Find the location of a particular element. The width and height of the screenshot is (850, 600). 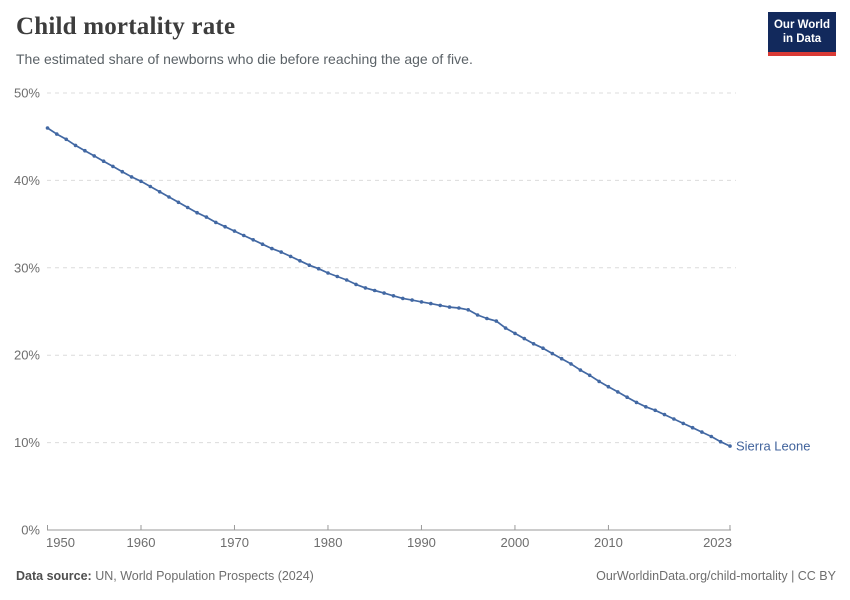

owid-logo-line2: in Data is located at coordinates (802, 39).